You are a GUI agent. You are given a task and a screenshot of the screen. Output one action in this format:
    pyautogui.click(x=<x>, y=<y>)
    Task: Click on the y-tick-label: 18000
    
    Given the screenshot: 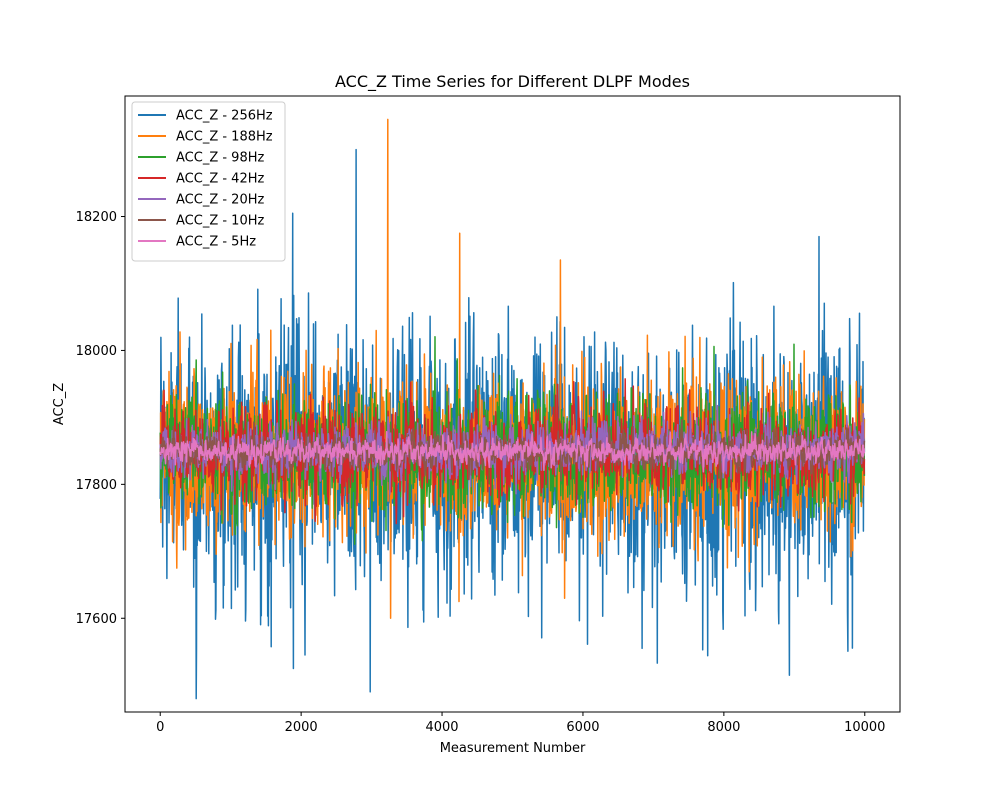 What is the action you would take?
    pyautogui.click(x=96, y=351)
    